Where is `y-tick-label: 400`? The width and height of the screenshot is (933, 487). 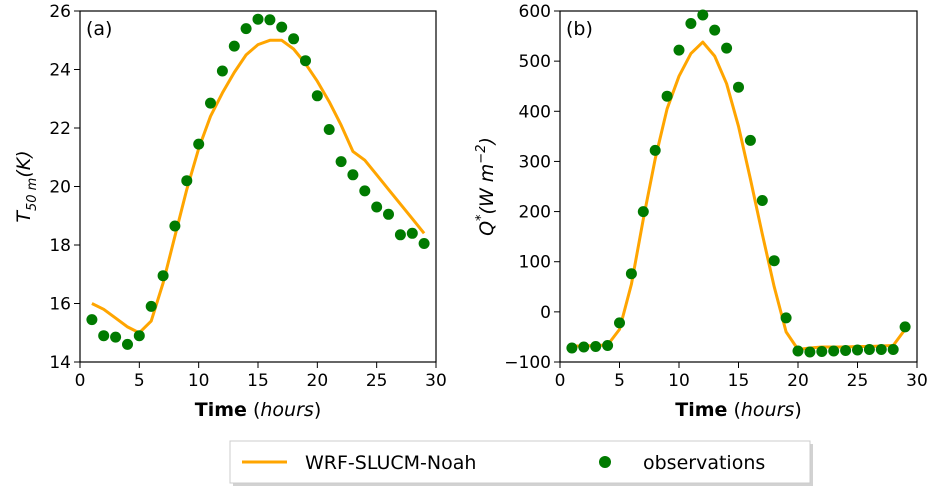 y-tick-label: 400 is located at coordinates (535, 112).